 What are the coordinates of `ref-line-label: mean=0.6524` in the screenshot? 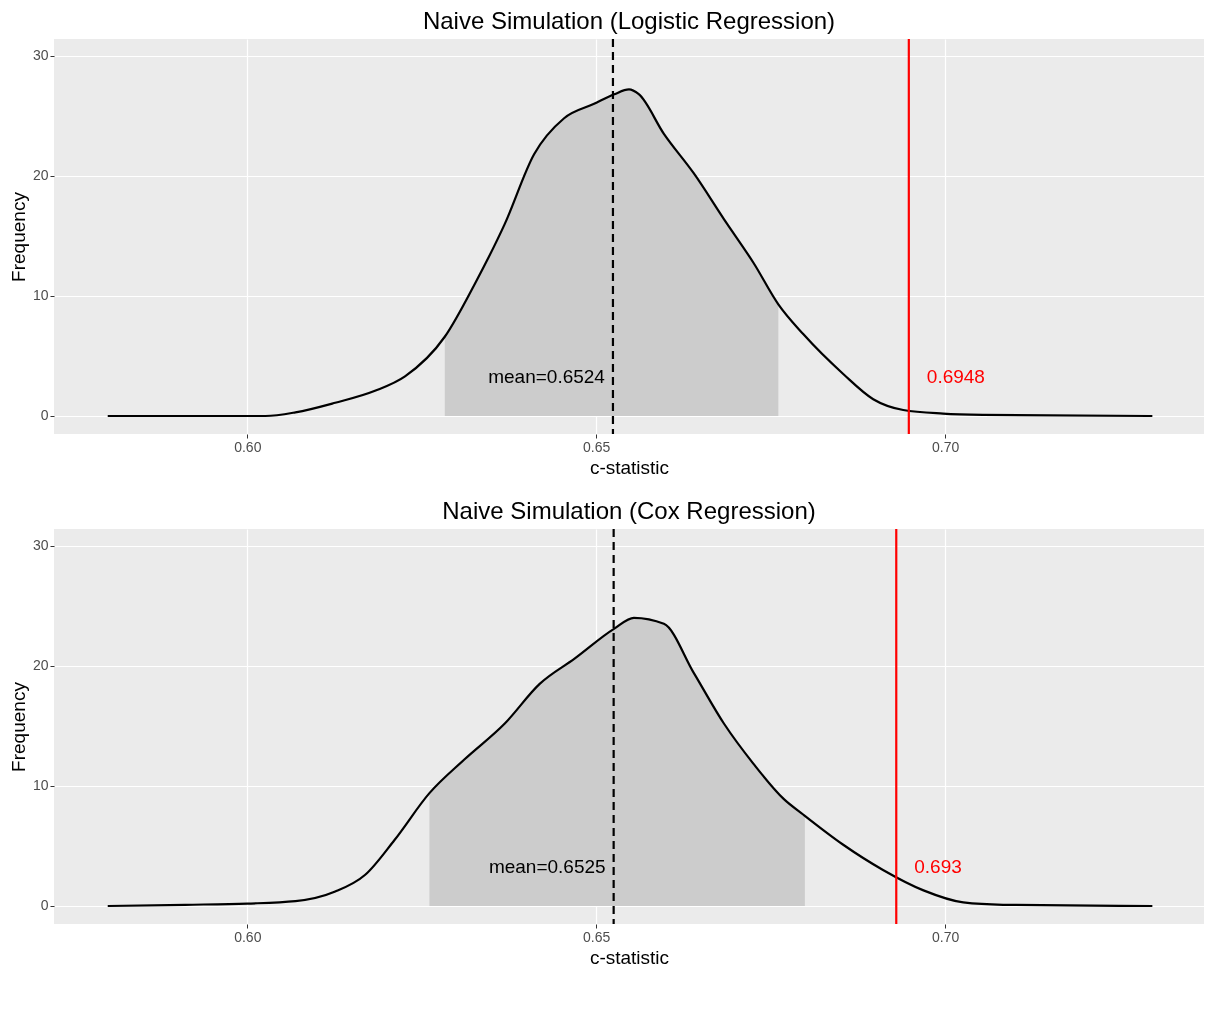 It's located at (547, 376).